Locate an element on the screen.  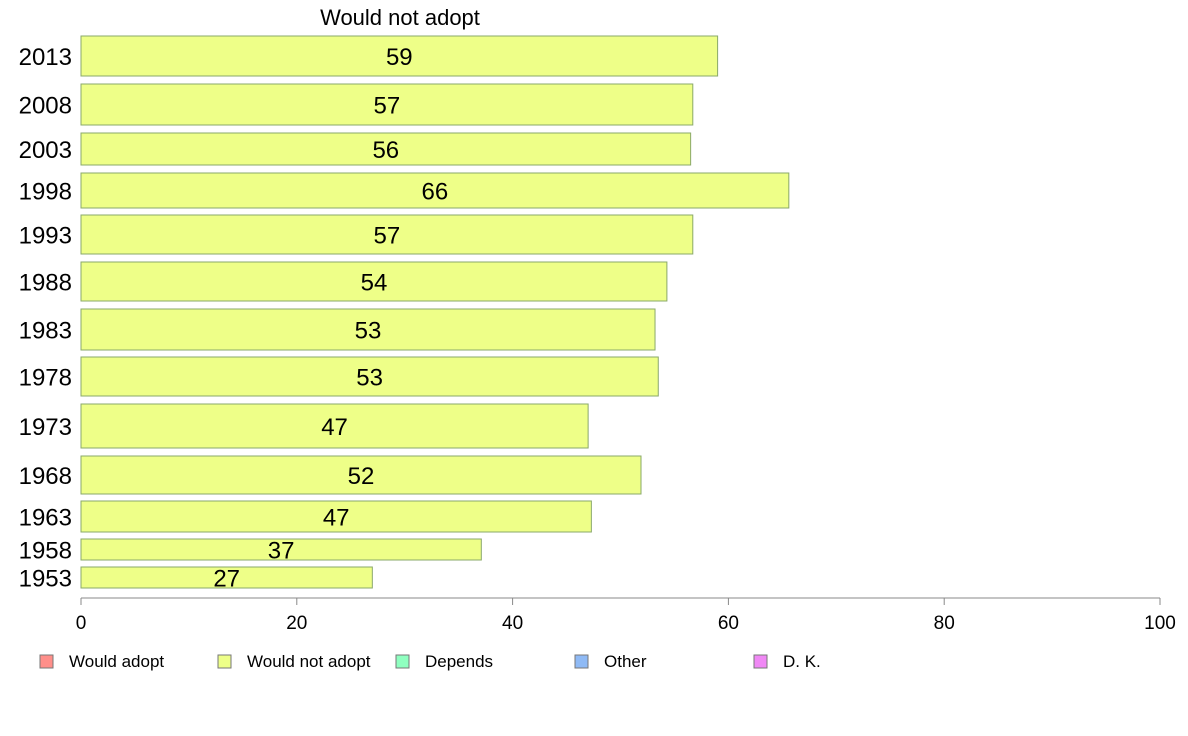
value-label-1978: 53 is located at coordinates (369, 378).